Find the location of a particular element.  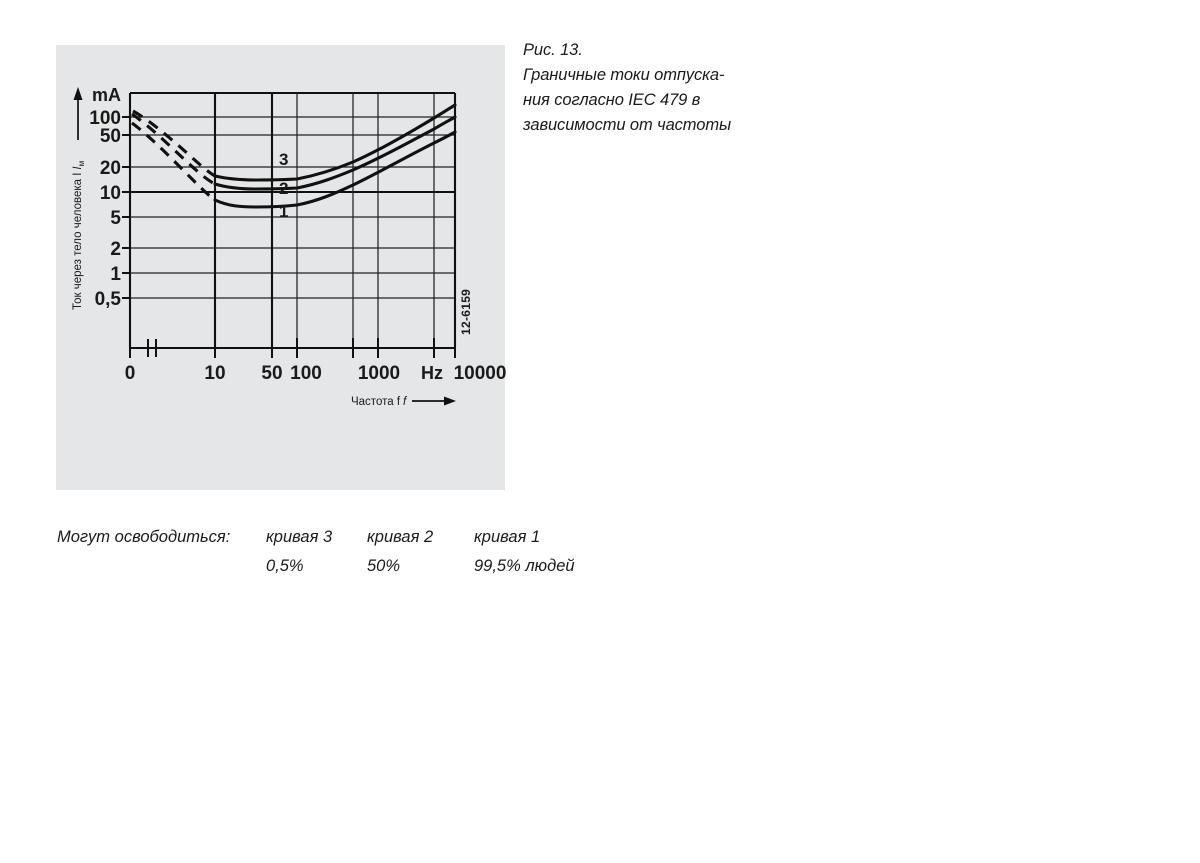

caption-line: Рис. 13. is located at coordinates (553, 50).